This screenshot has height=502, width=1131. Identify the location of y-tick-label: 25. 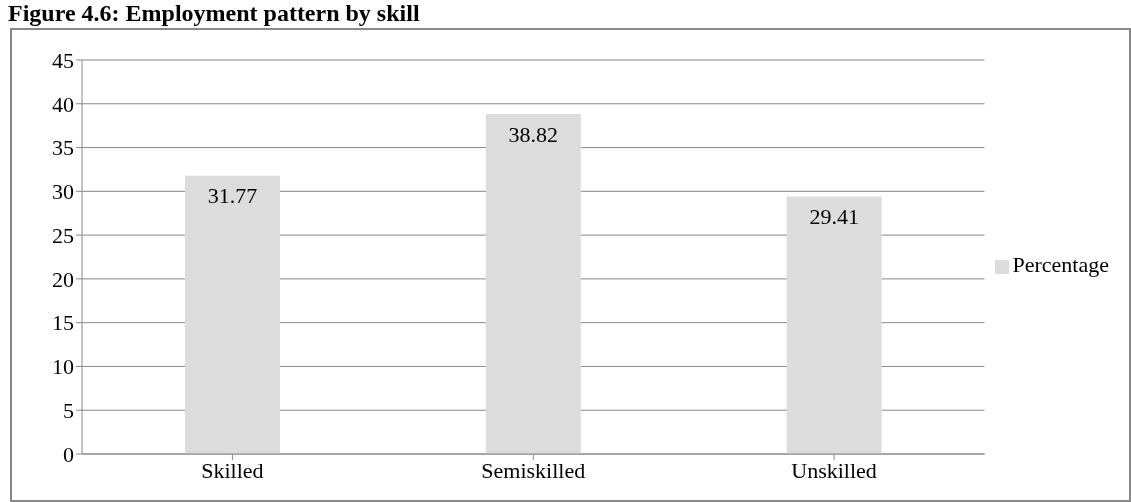
(63, 235).